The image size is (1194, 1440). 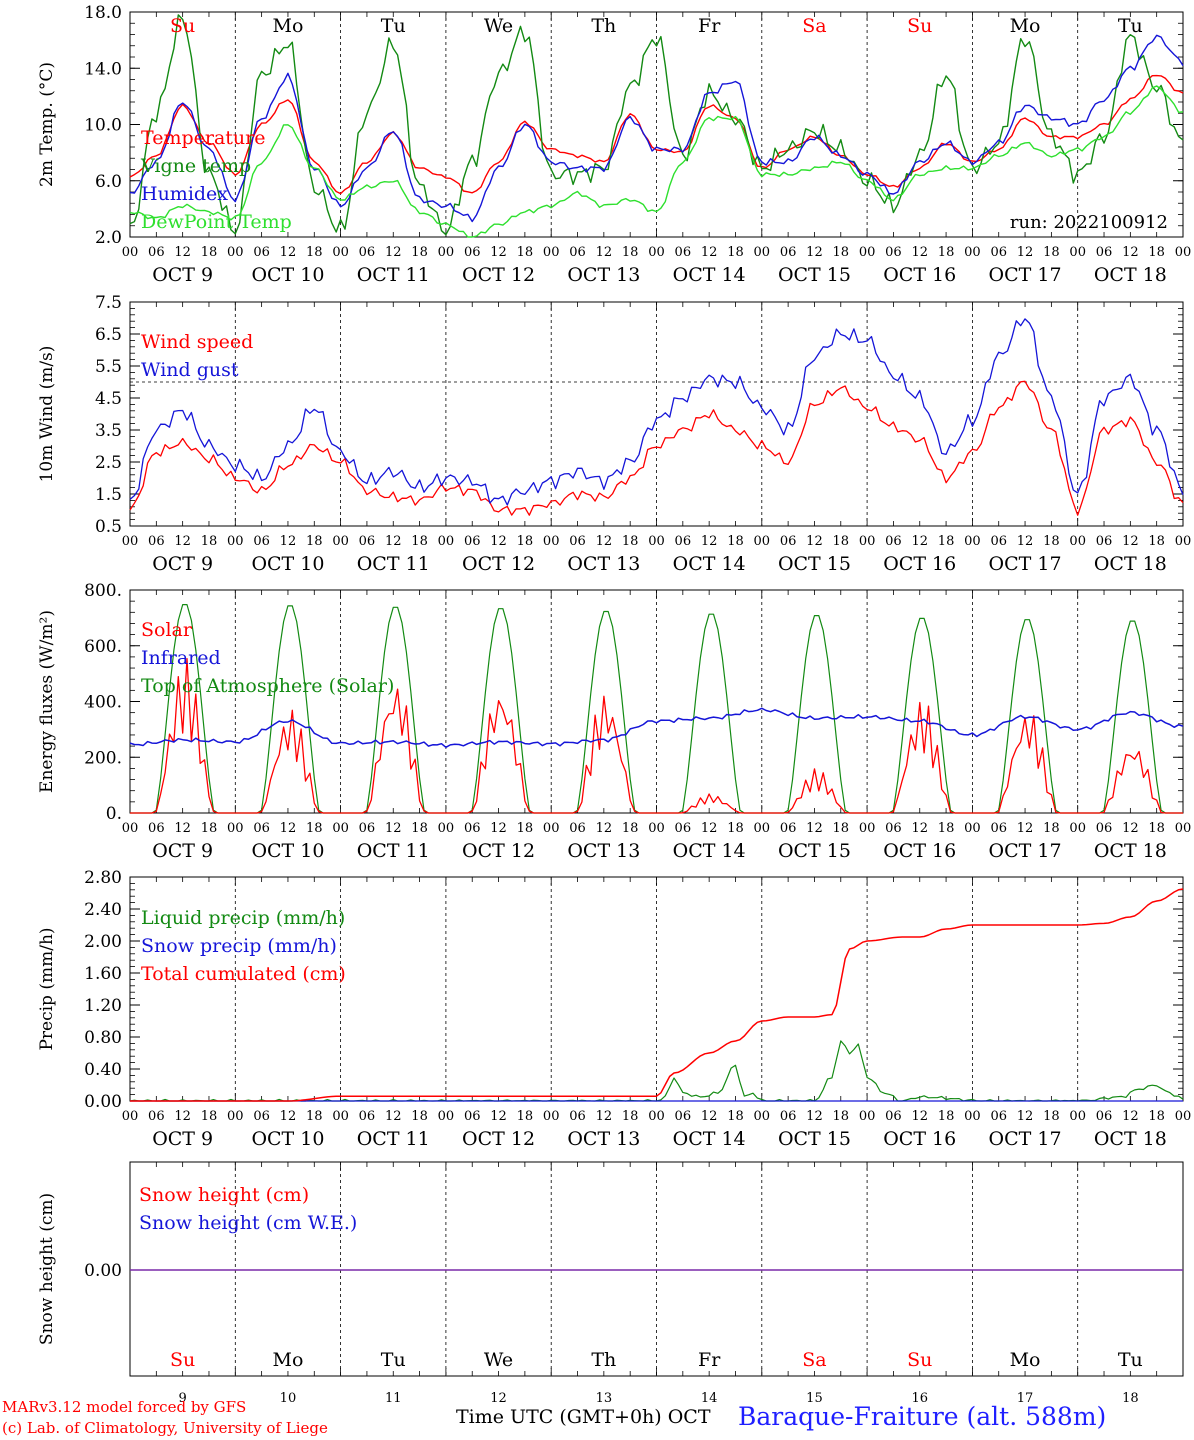 I want to click on series-wind-gust, so click(x=656, y=412).